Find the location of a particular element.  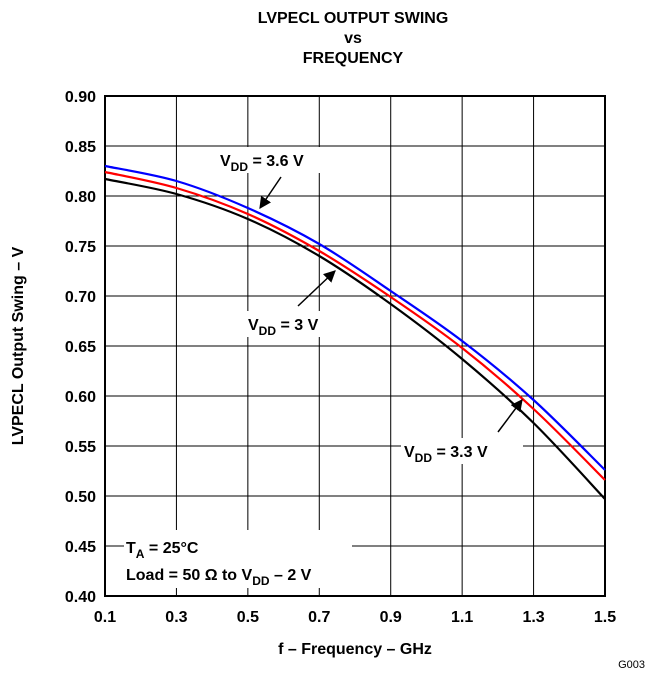

label-vdd36-rest: = 3.6 V is located at coordinates (276, 161).